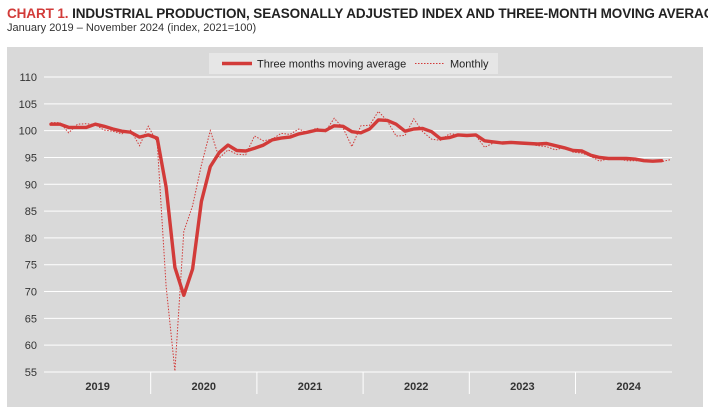  What do you see at coordinates (310, 387) in the screenshot?
I see `x-year-label: 2021` at bounding box center [310, 387].